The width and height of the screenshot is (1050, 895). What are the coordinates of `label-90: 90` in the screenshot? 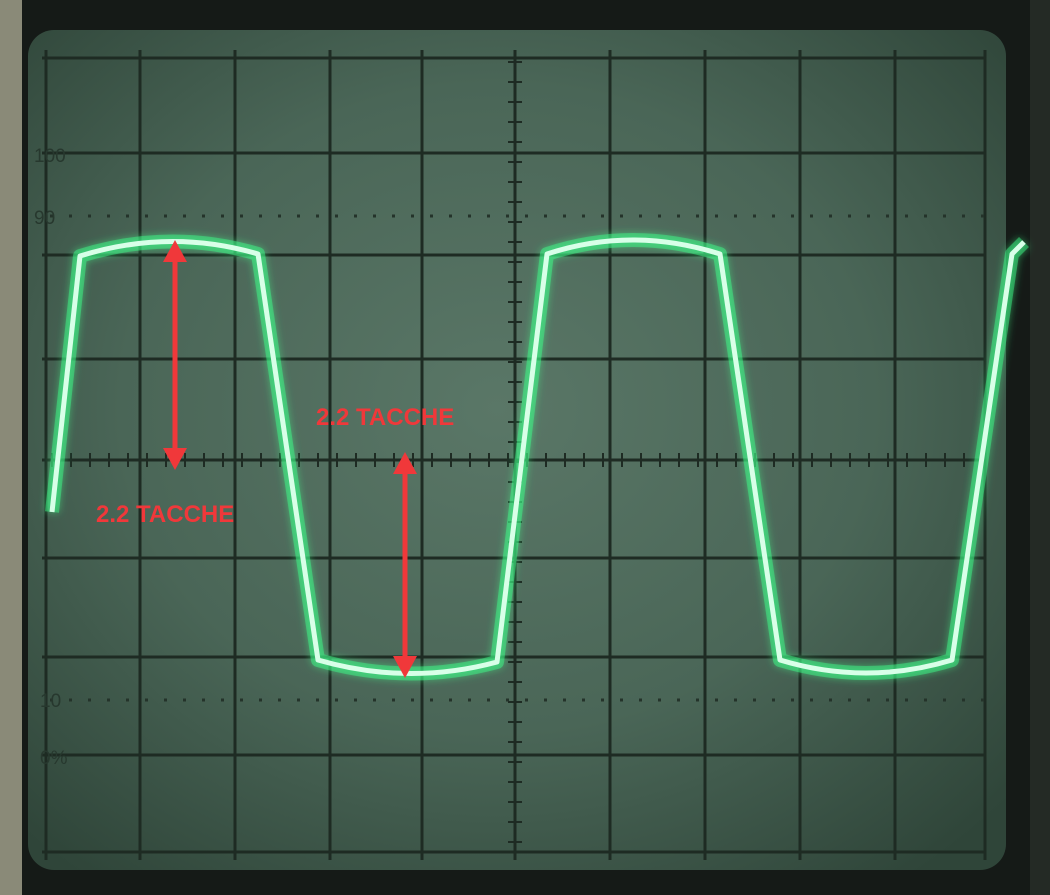 It's located at (44, 218).